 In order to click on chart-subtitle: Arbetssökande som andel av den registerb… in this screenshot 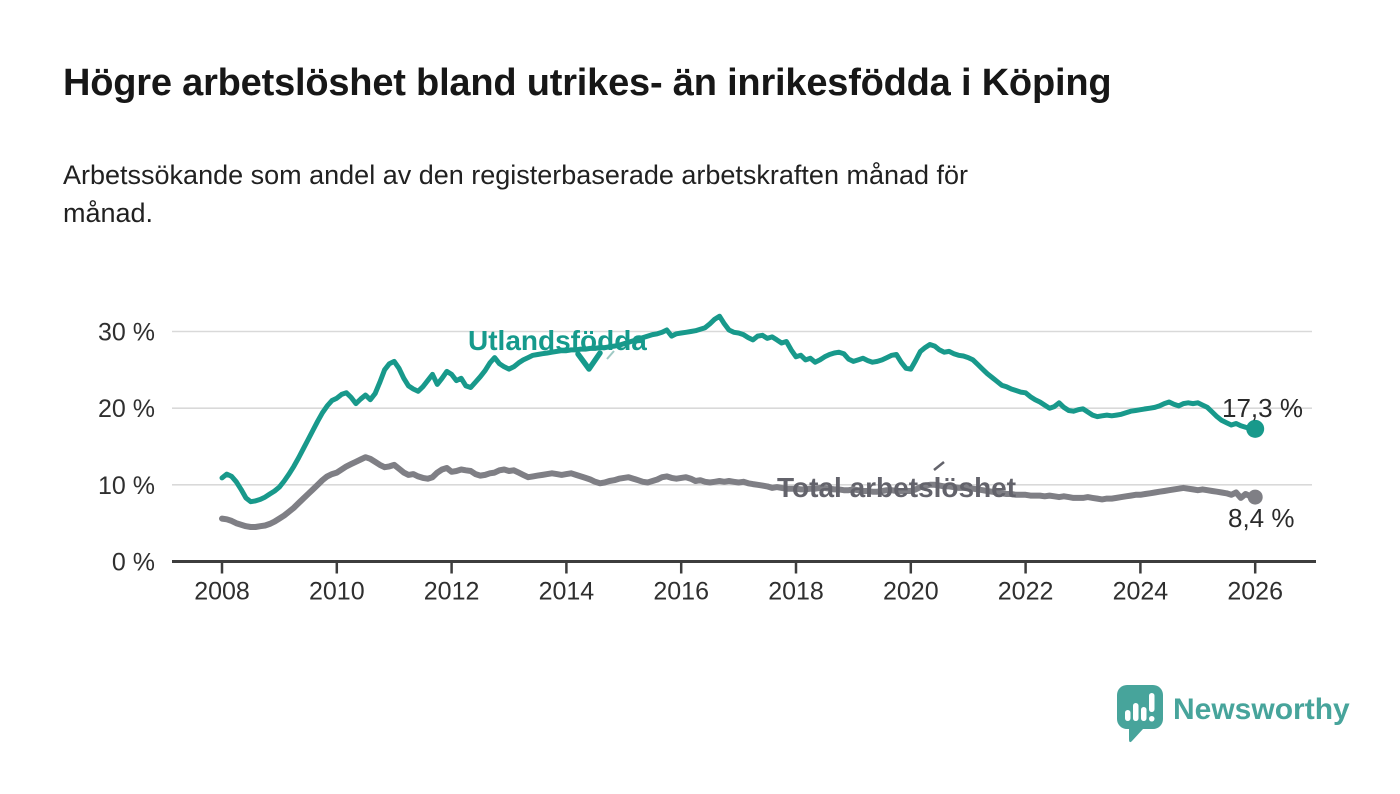, I will do `click(516, 194)`.